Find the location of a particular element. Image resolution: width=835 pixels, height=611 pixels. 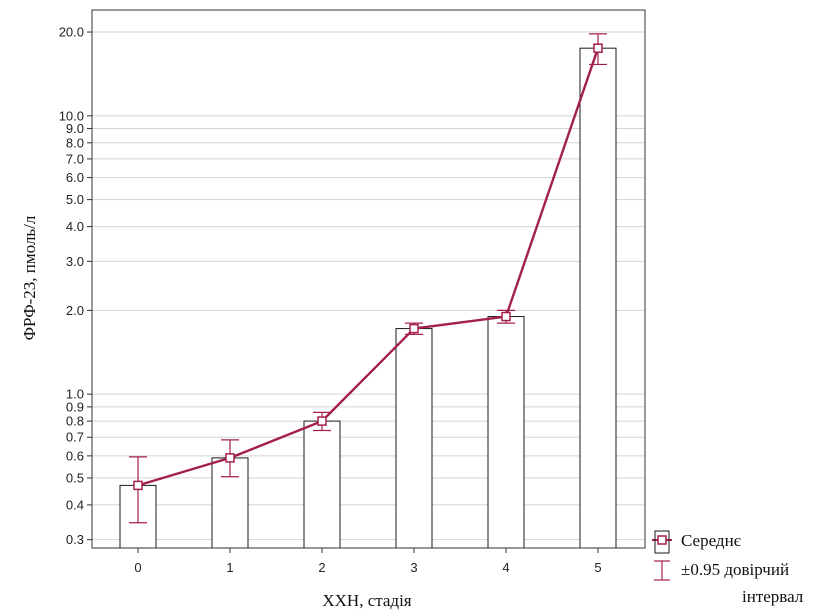

x-tick-label-0: 0 is located at coordinates (137, 567).